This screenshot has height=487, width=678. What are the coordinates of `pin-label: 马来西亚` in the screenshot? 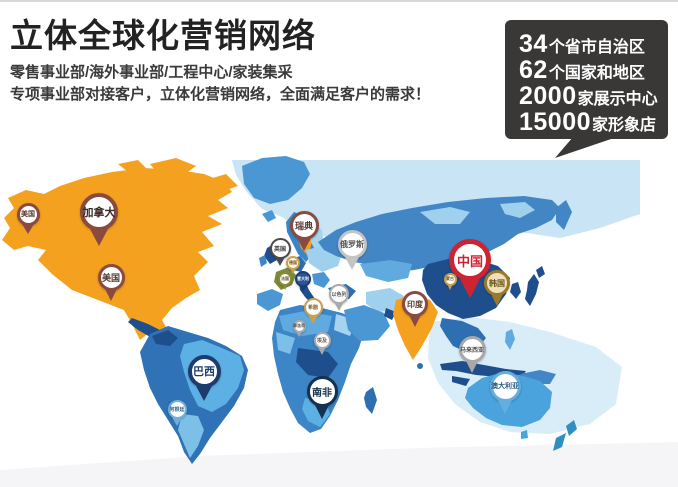 It's located at (472, 349).